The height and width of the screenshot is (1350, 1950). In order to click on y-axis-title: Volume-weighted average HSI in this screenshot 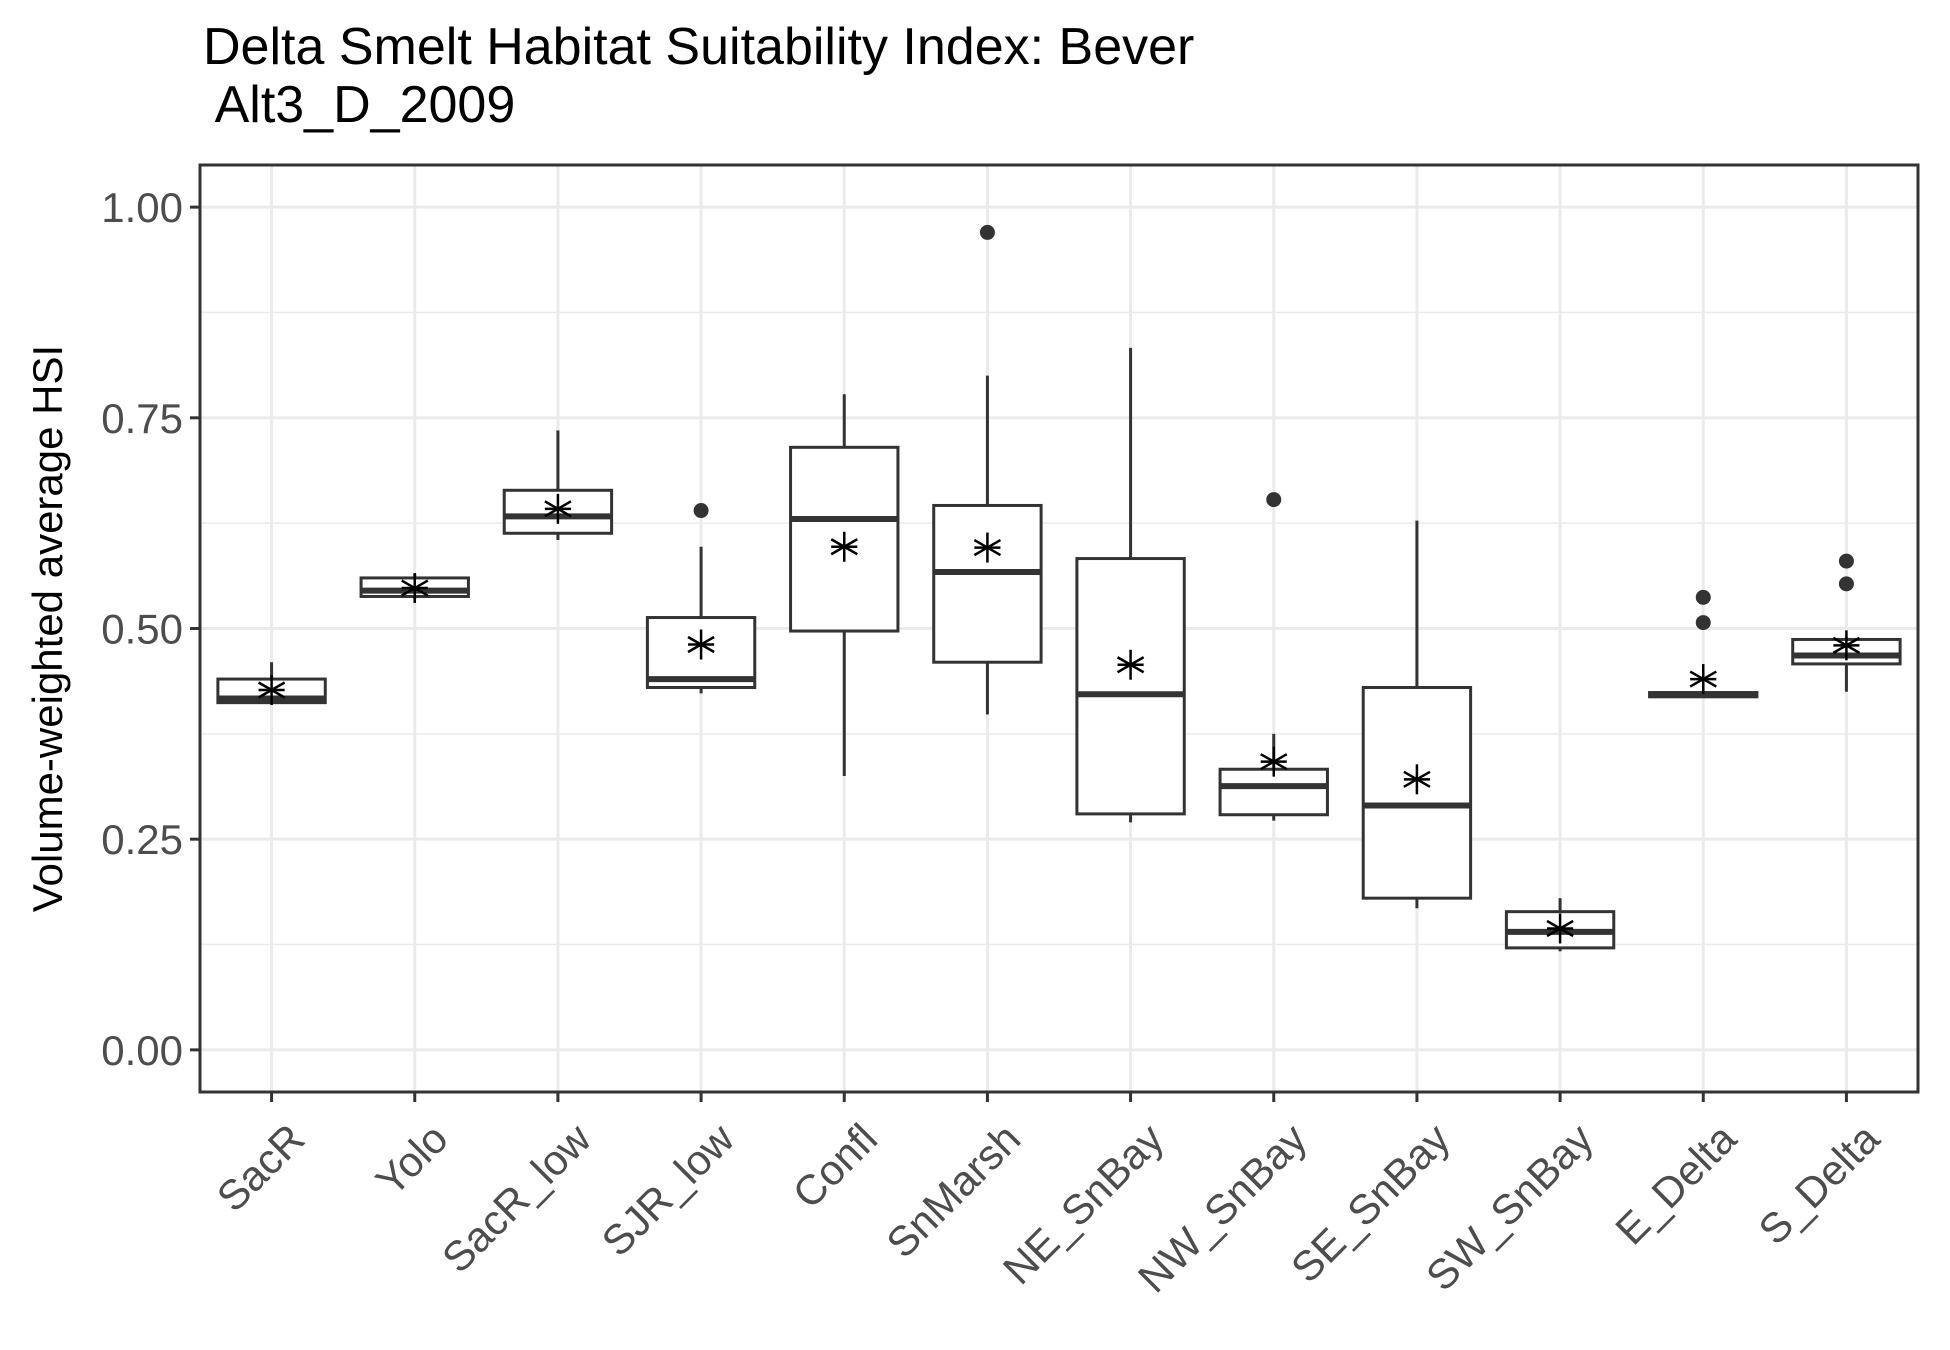, I will do `click(47, 628)`.